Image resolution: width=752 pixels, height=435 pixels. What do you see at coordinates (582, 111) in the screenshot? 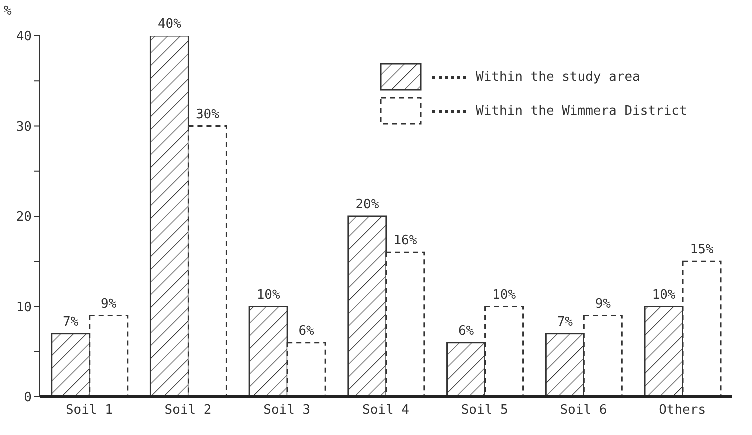
I see `legend-label: Within the Wimmera District` at bounding box center [582, 111].